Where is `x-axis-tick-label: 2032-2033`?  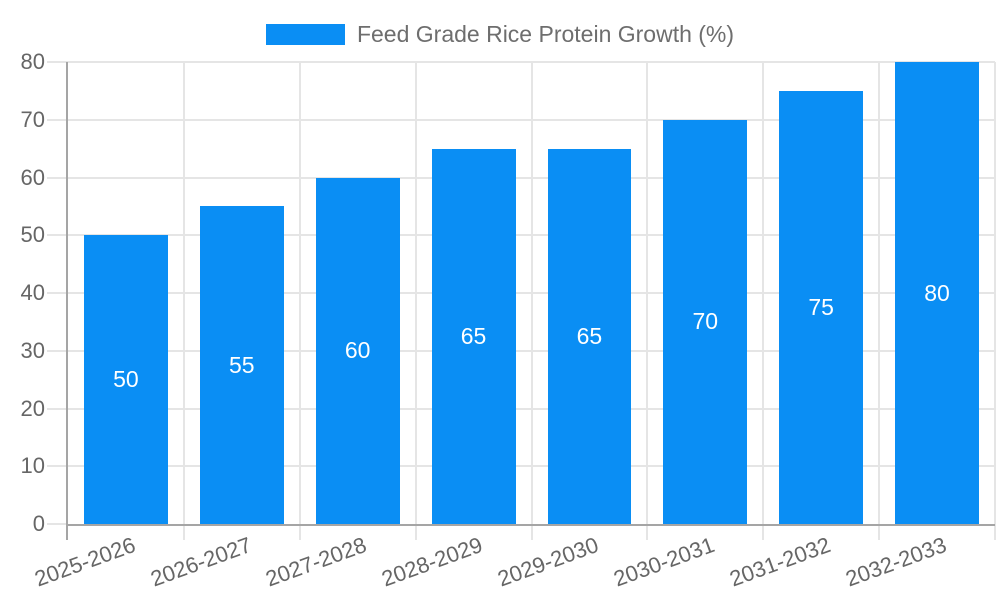 x-axis-tick-label: 2032-2033 is located at coordinates (896, 562).